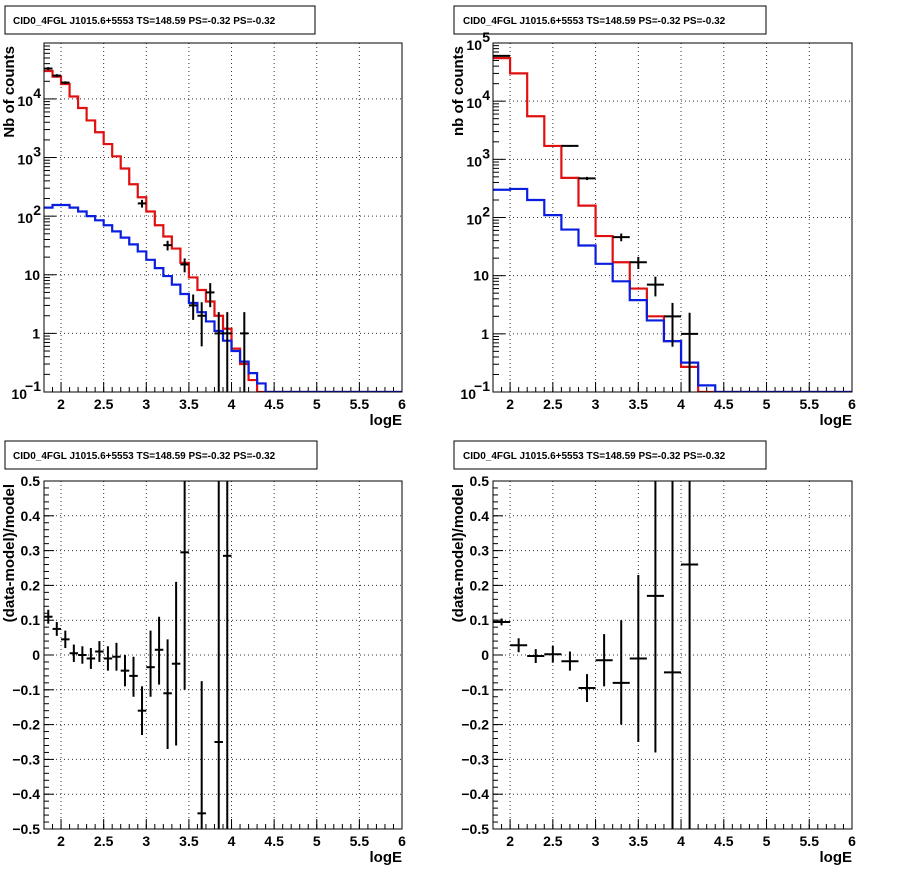 The height and width of the screenshot is (875, 898). What do you see at coordinates (31, 481) in the screenshot?
I see `y-tick-label: 0.5` at bounding box center [31, 481].